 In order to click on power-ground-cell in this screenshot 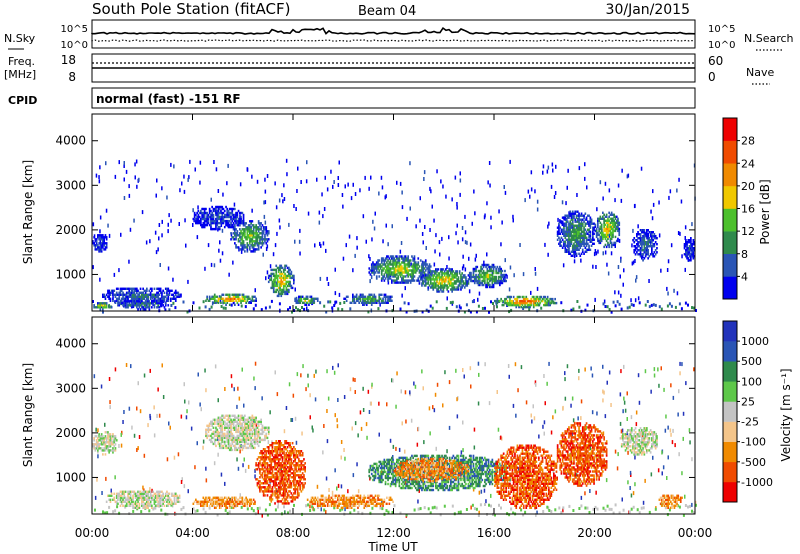, I will do `click(497, 307)`.